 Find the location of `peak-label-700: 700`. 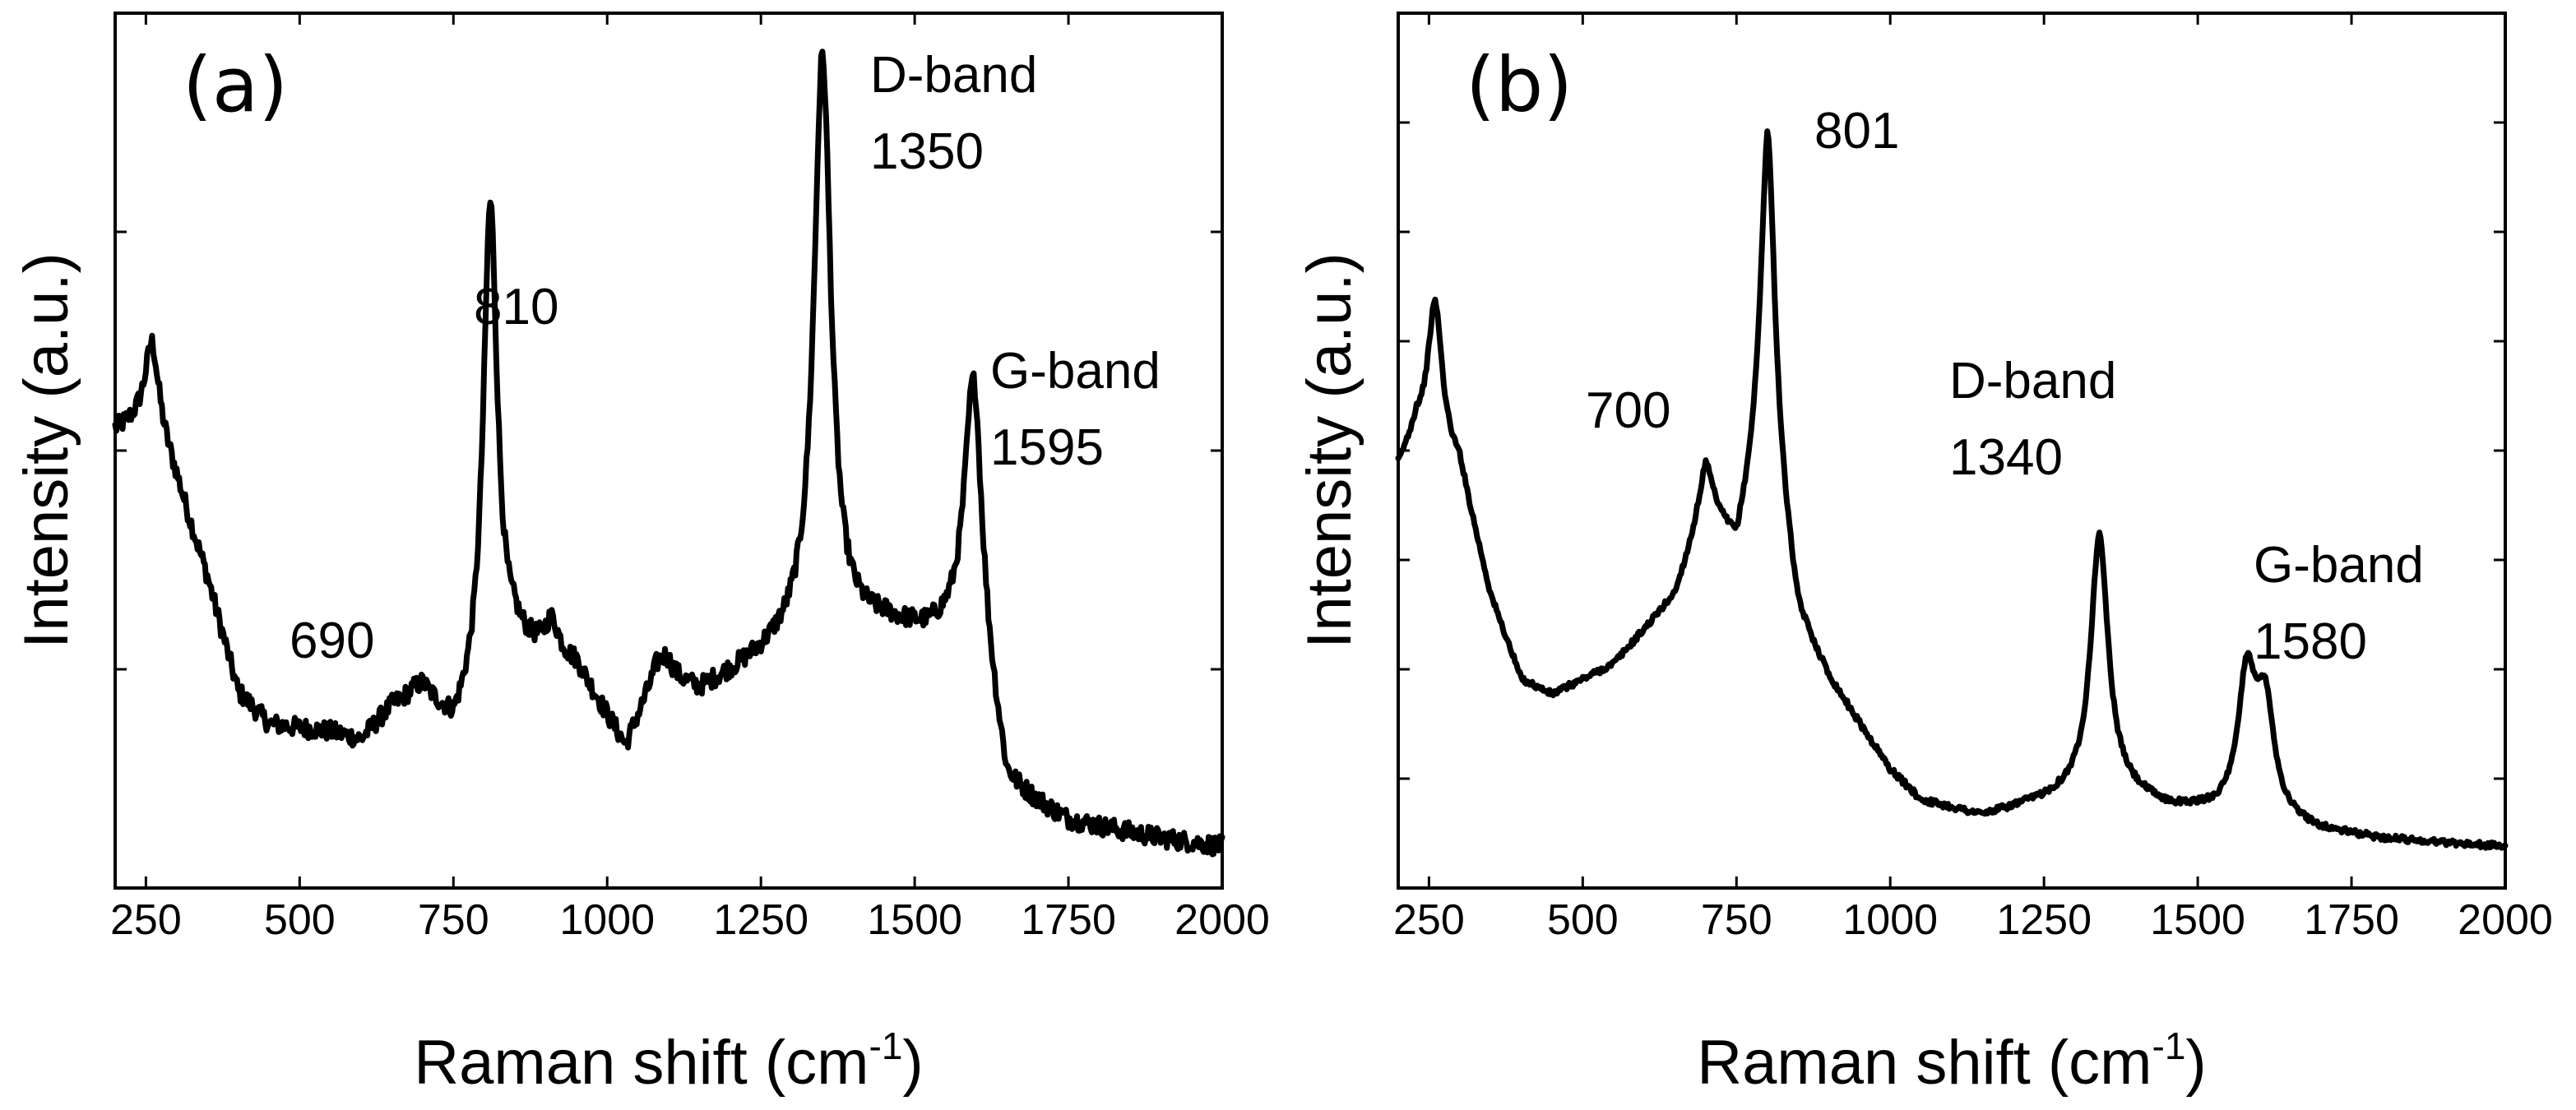

peak-label-700: 700 is located at coordinates (1628, 410).